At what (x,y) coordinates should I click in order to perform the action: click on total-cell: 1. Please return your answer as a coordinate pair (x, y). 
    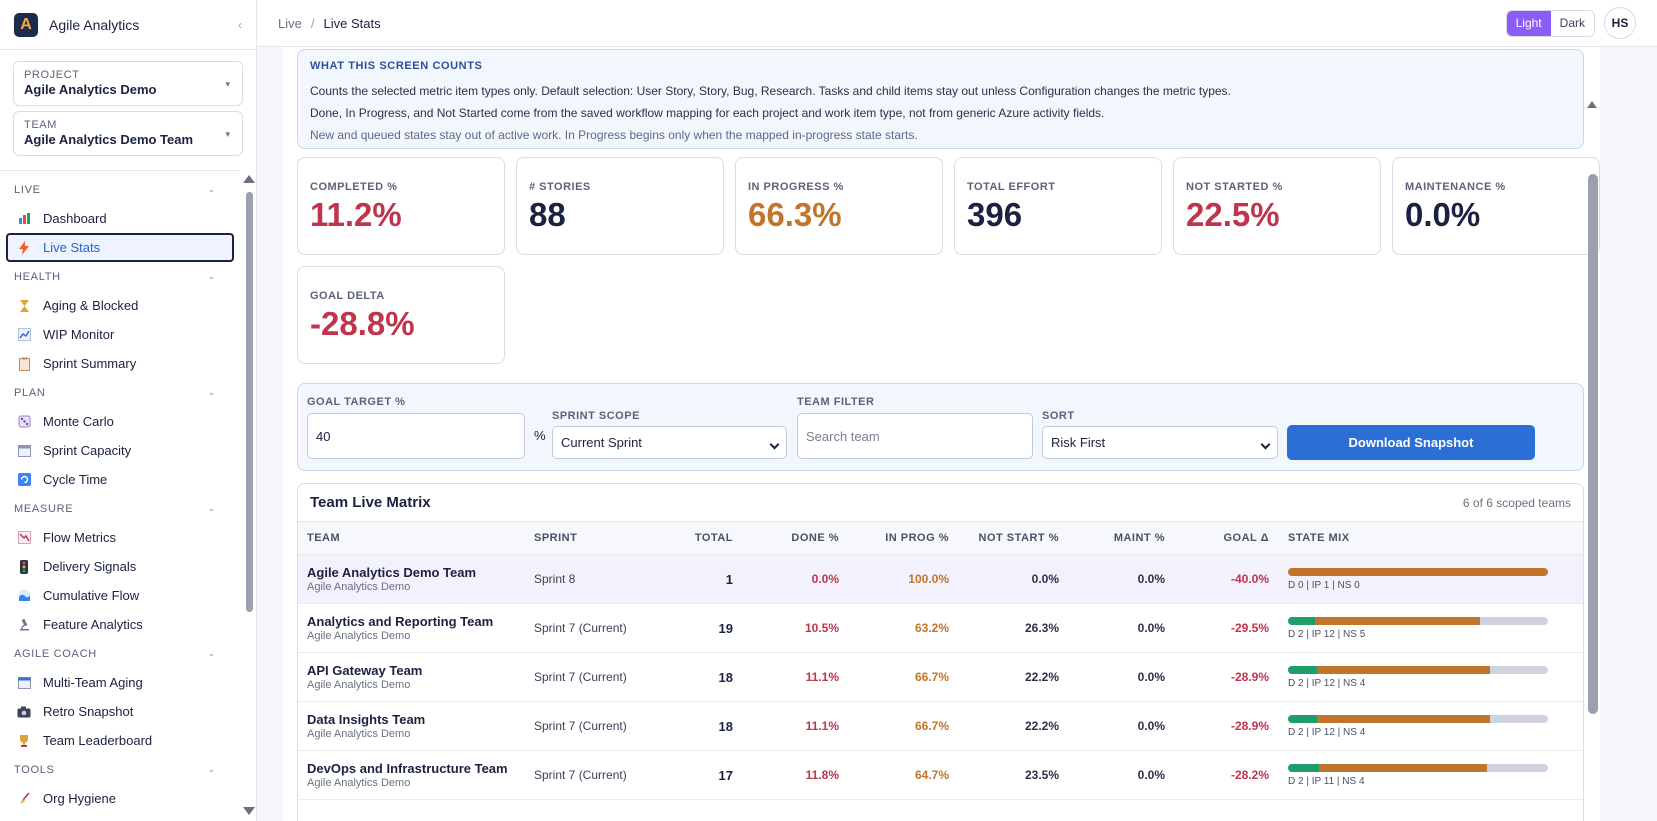
    Looking at the image, I should click on (729, 579).